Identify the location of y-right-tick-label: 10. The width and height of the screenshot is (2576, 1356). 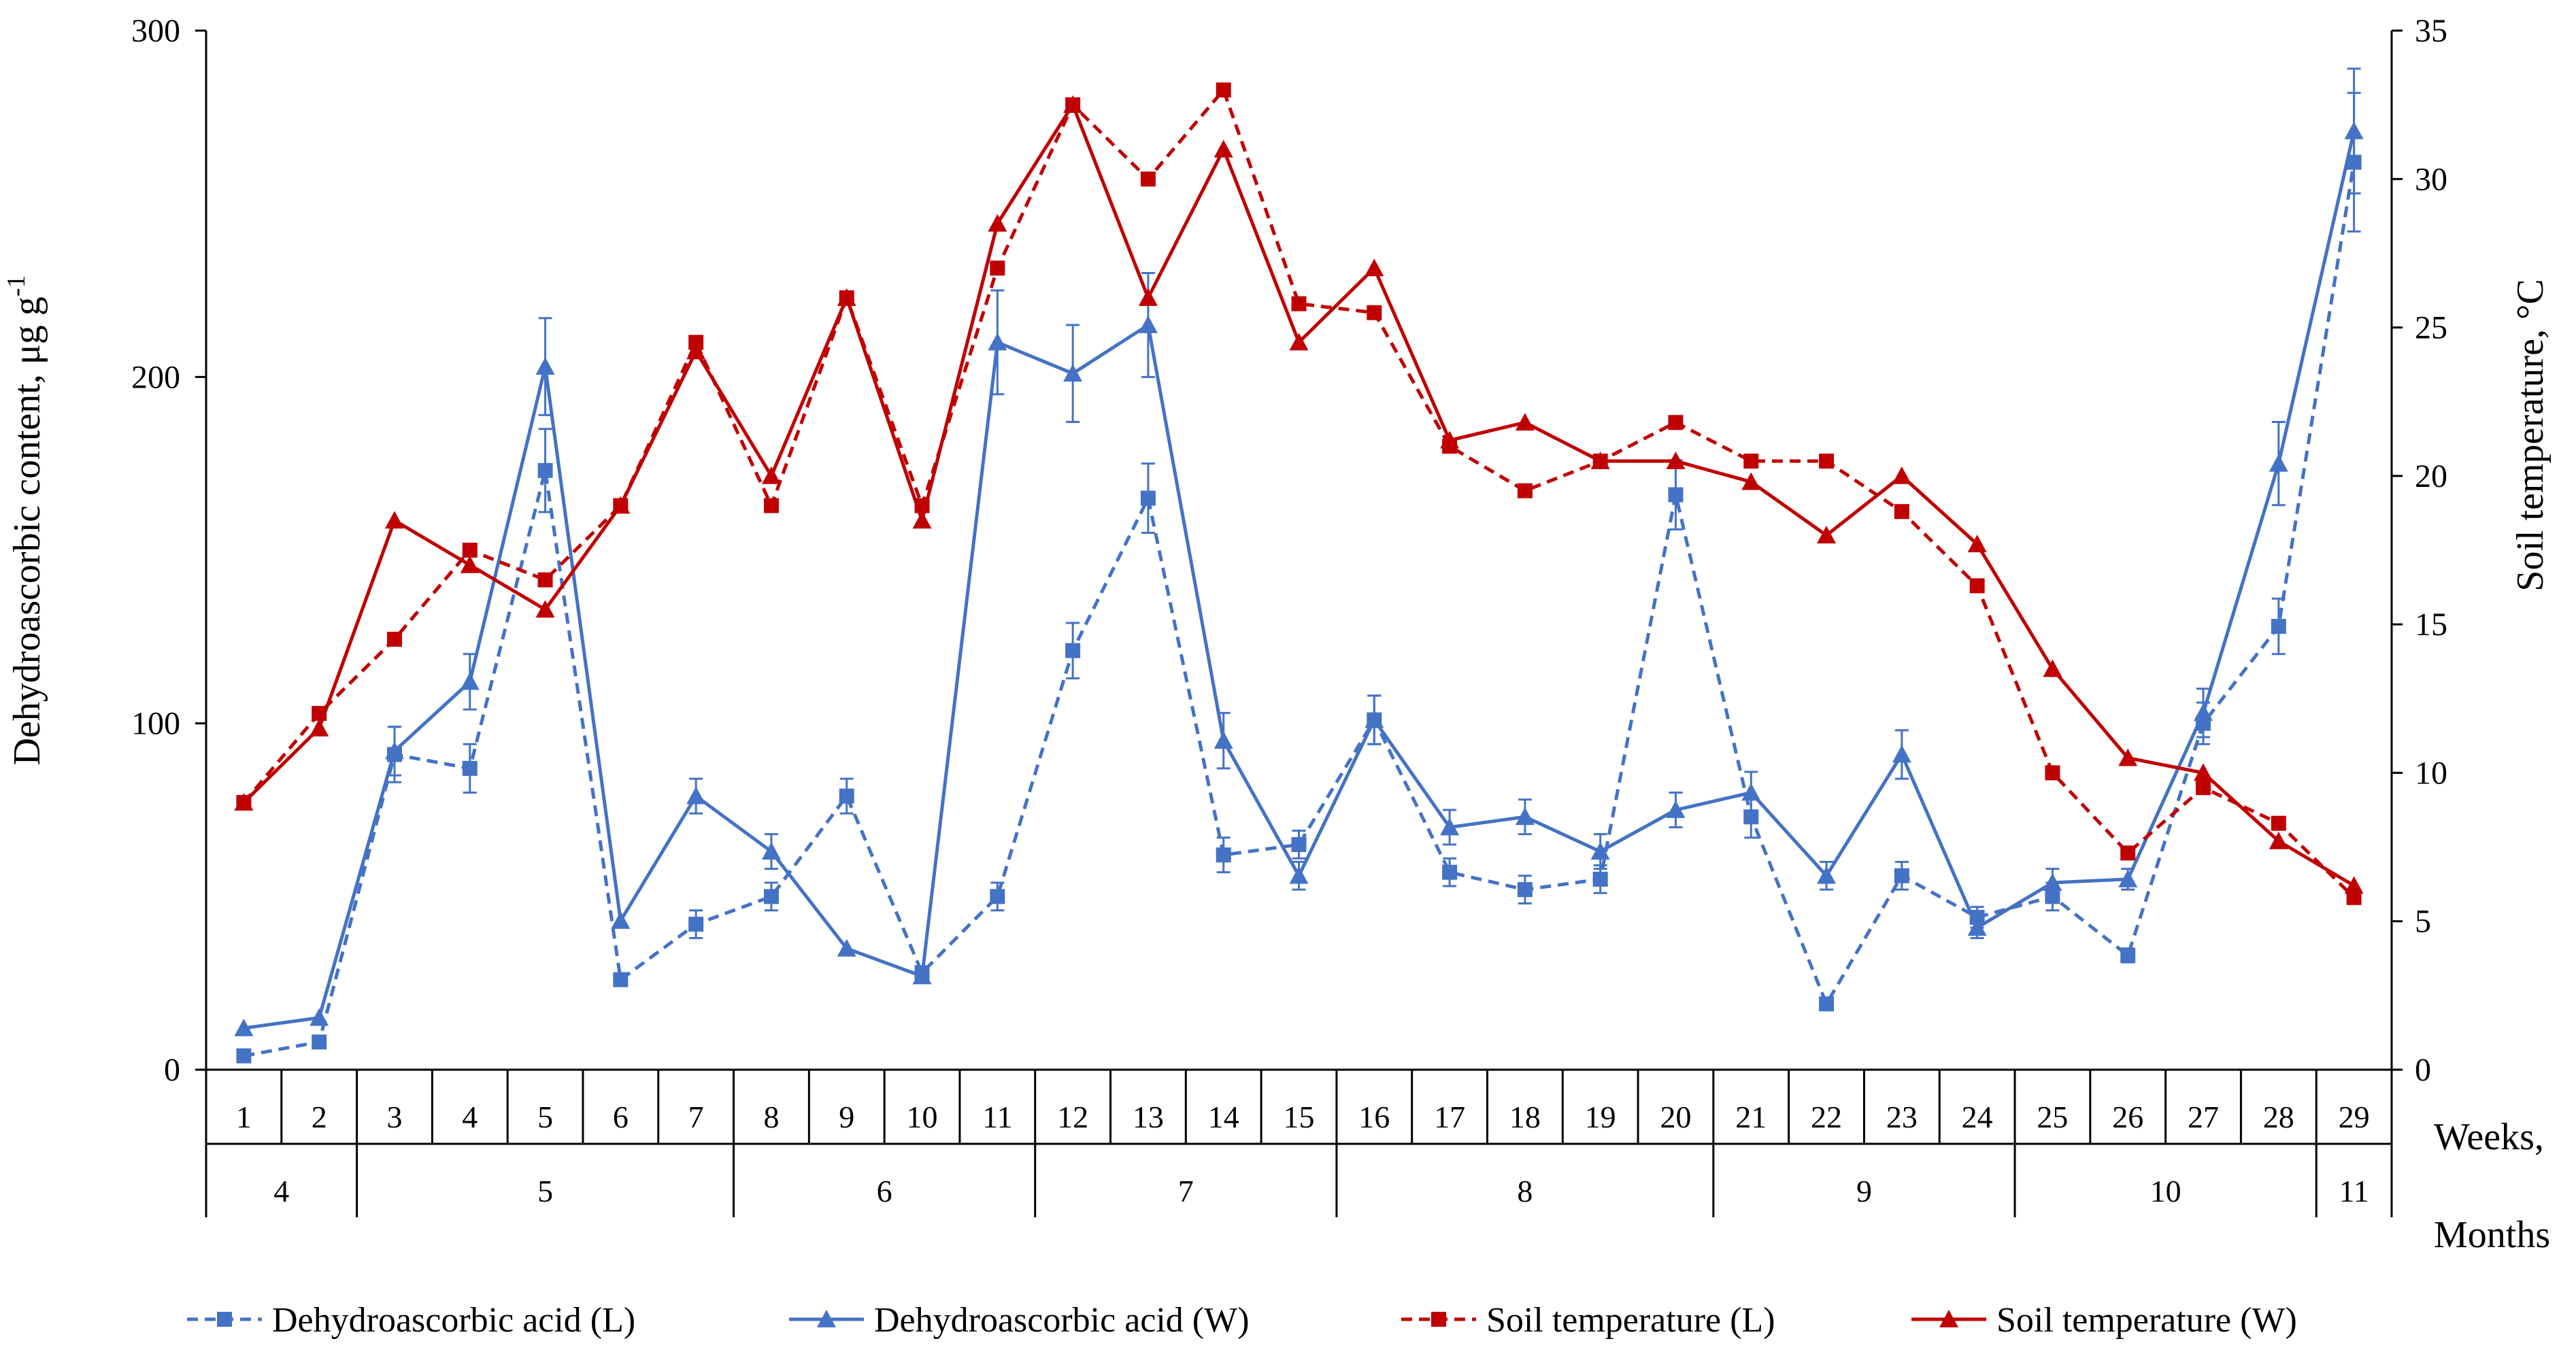
(2431, 773).